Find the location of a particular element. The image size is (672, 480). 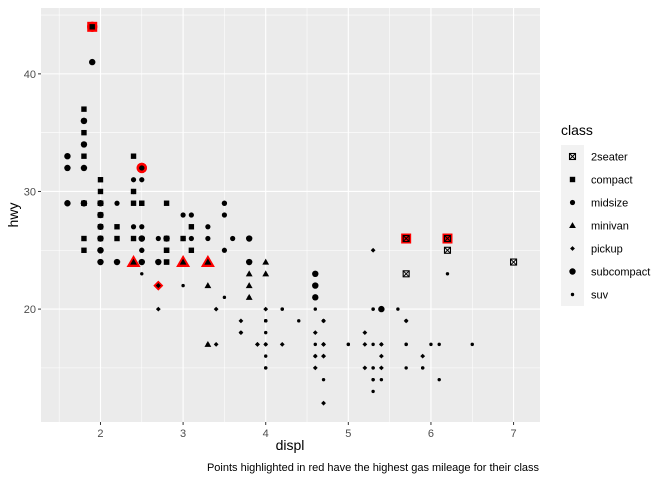

legend-key-suv is located at coordinates (572, 294).